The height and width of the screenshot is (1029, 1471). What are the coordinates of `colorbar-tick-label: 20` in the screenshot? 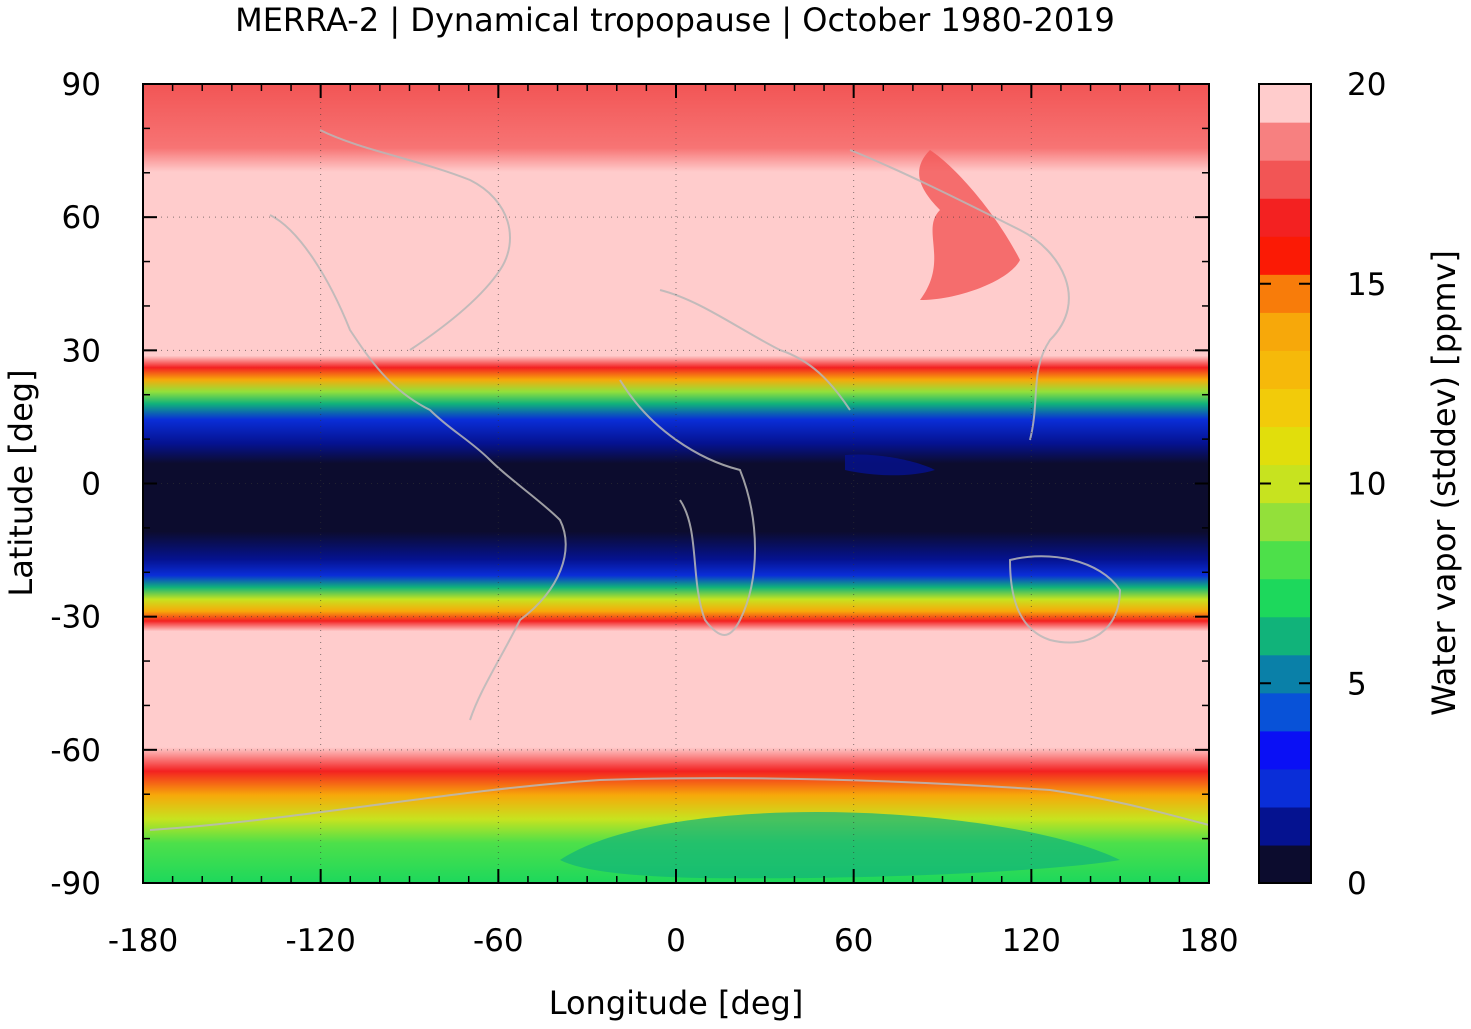 It's located at (1366, 85).